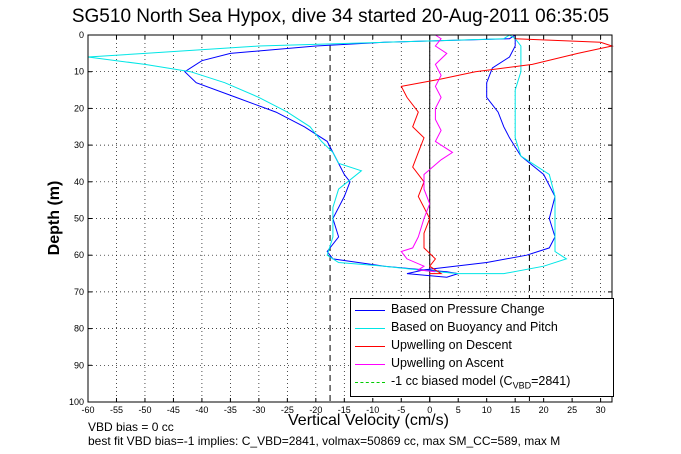 This screenshot has height=454, width=681. Describe the element at coordinates (474, 327) in the screenshot. I see `legend-label-buoyancy: Based on Buoyancy and Pitch` at that location.